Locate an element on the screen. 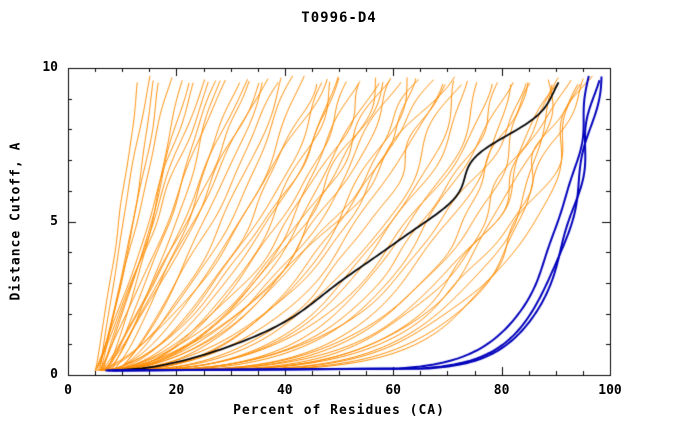  y-tick-label: 0 is located at coordinates (54, 374).